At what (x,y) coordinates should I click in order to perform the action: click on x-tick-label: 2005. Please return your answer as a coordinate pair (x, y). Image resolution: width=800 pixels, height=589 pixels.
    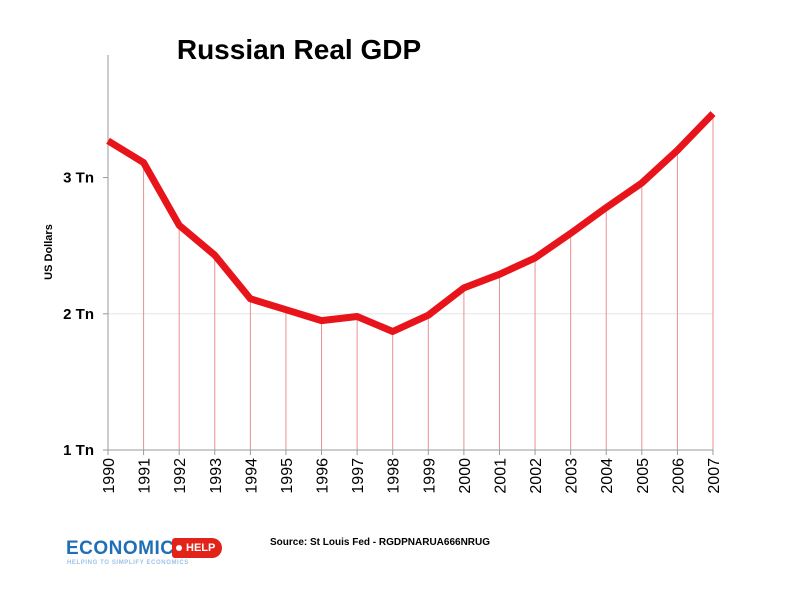
    Looking at the image, I should click on (643, 476).